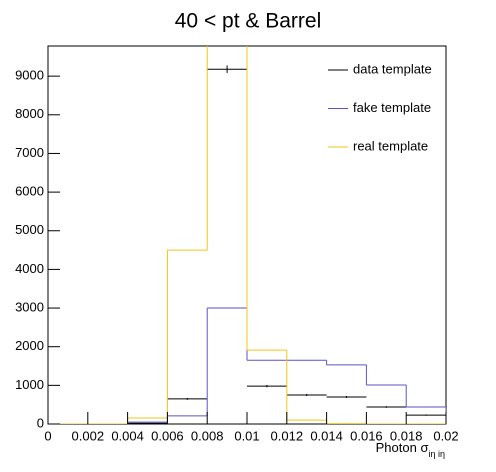  What do you see at coordinates (392, 107) in the screenshot?
I see `legend-label: fake template` at bounding box center [392, 107].